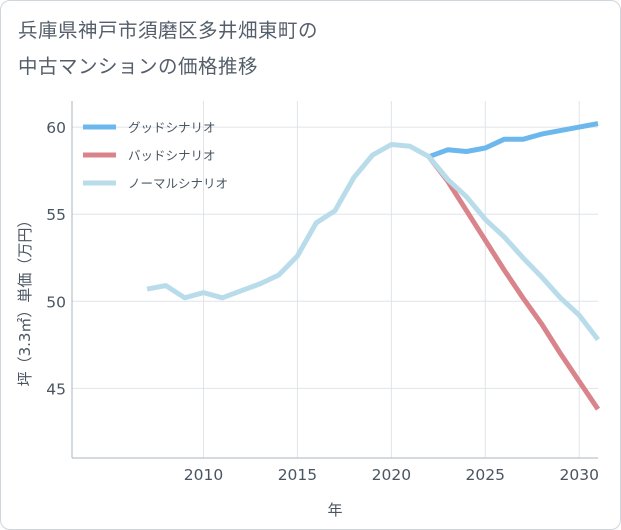 The image size is (621, 530). I want to click on legend-label-1: バッドシナリオ, so click(172, 155).